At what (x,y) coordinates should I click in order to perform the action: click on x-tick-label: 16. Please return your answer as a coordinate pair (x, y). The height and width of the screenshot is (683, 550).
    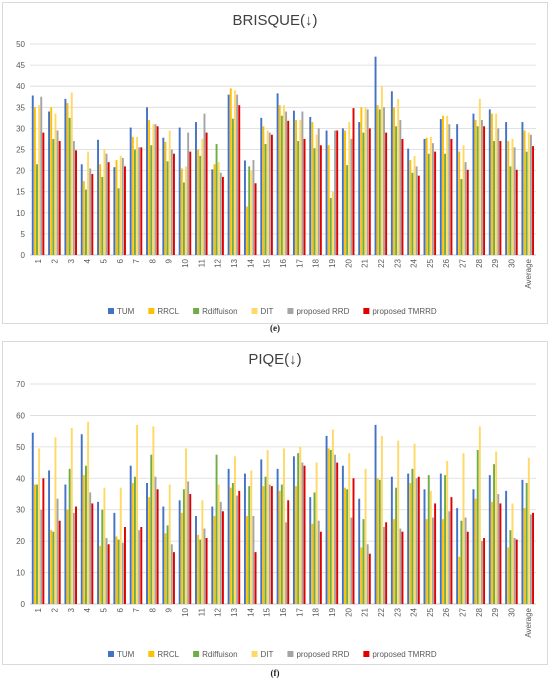
    Looking at the image, I should click on (283, 611).